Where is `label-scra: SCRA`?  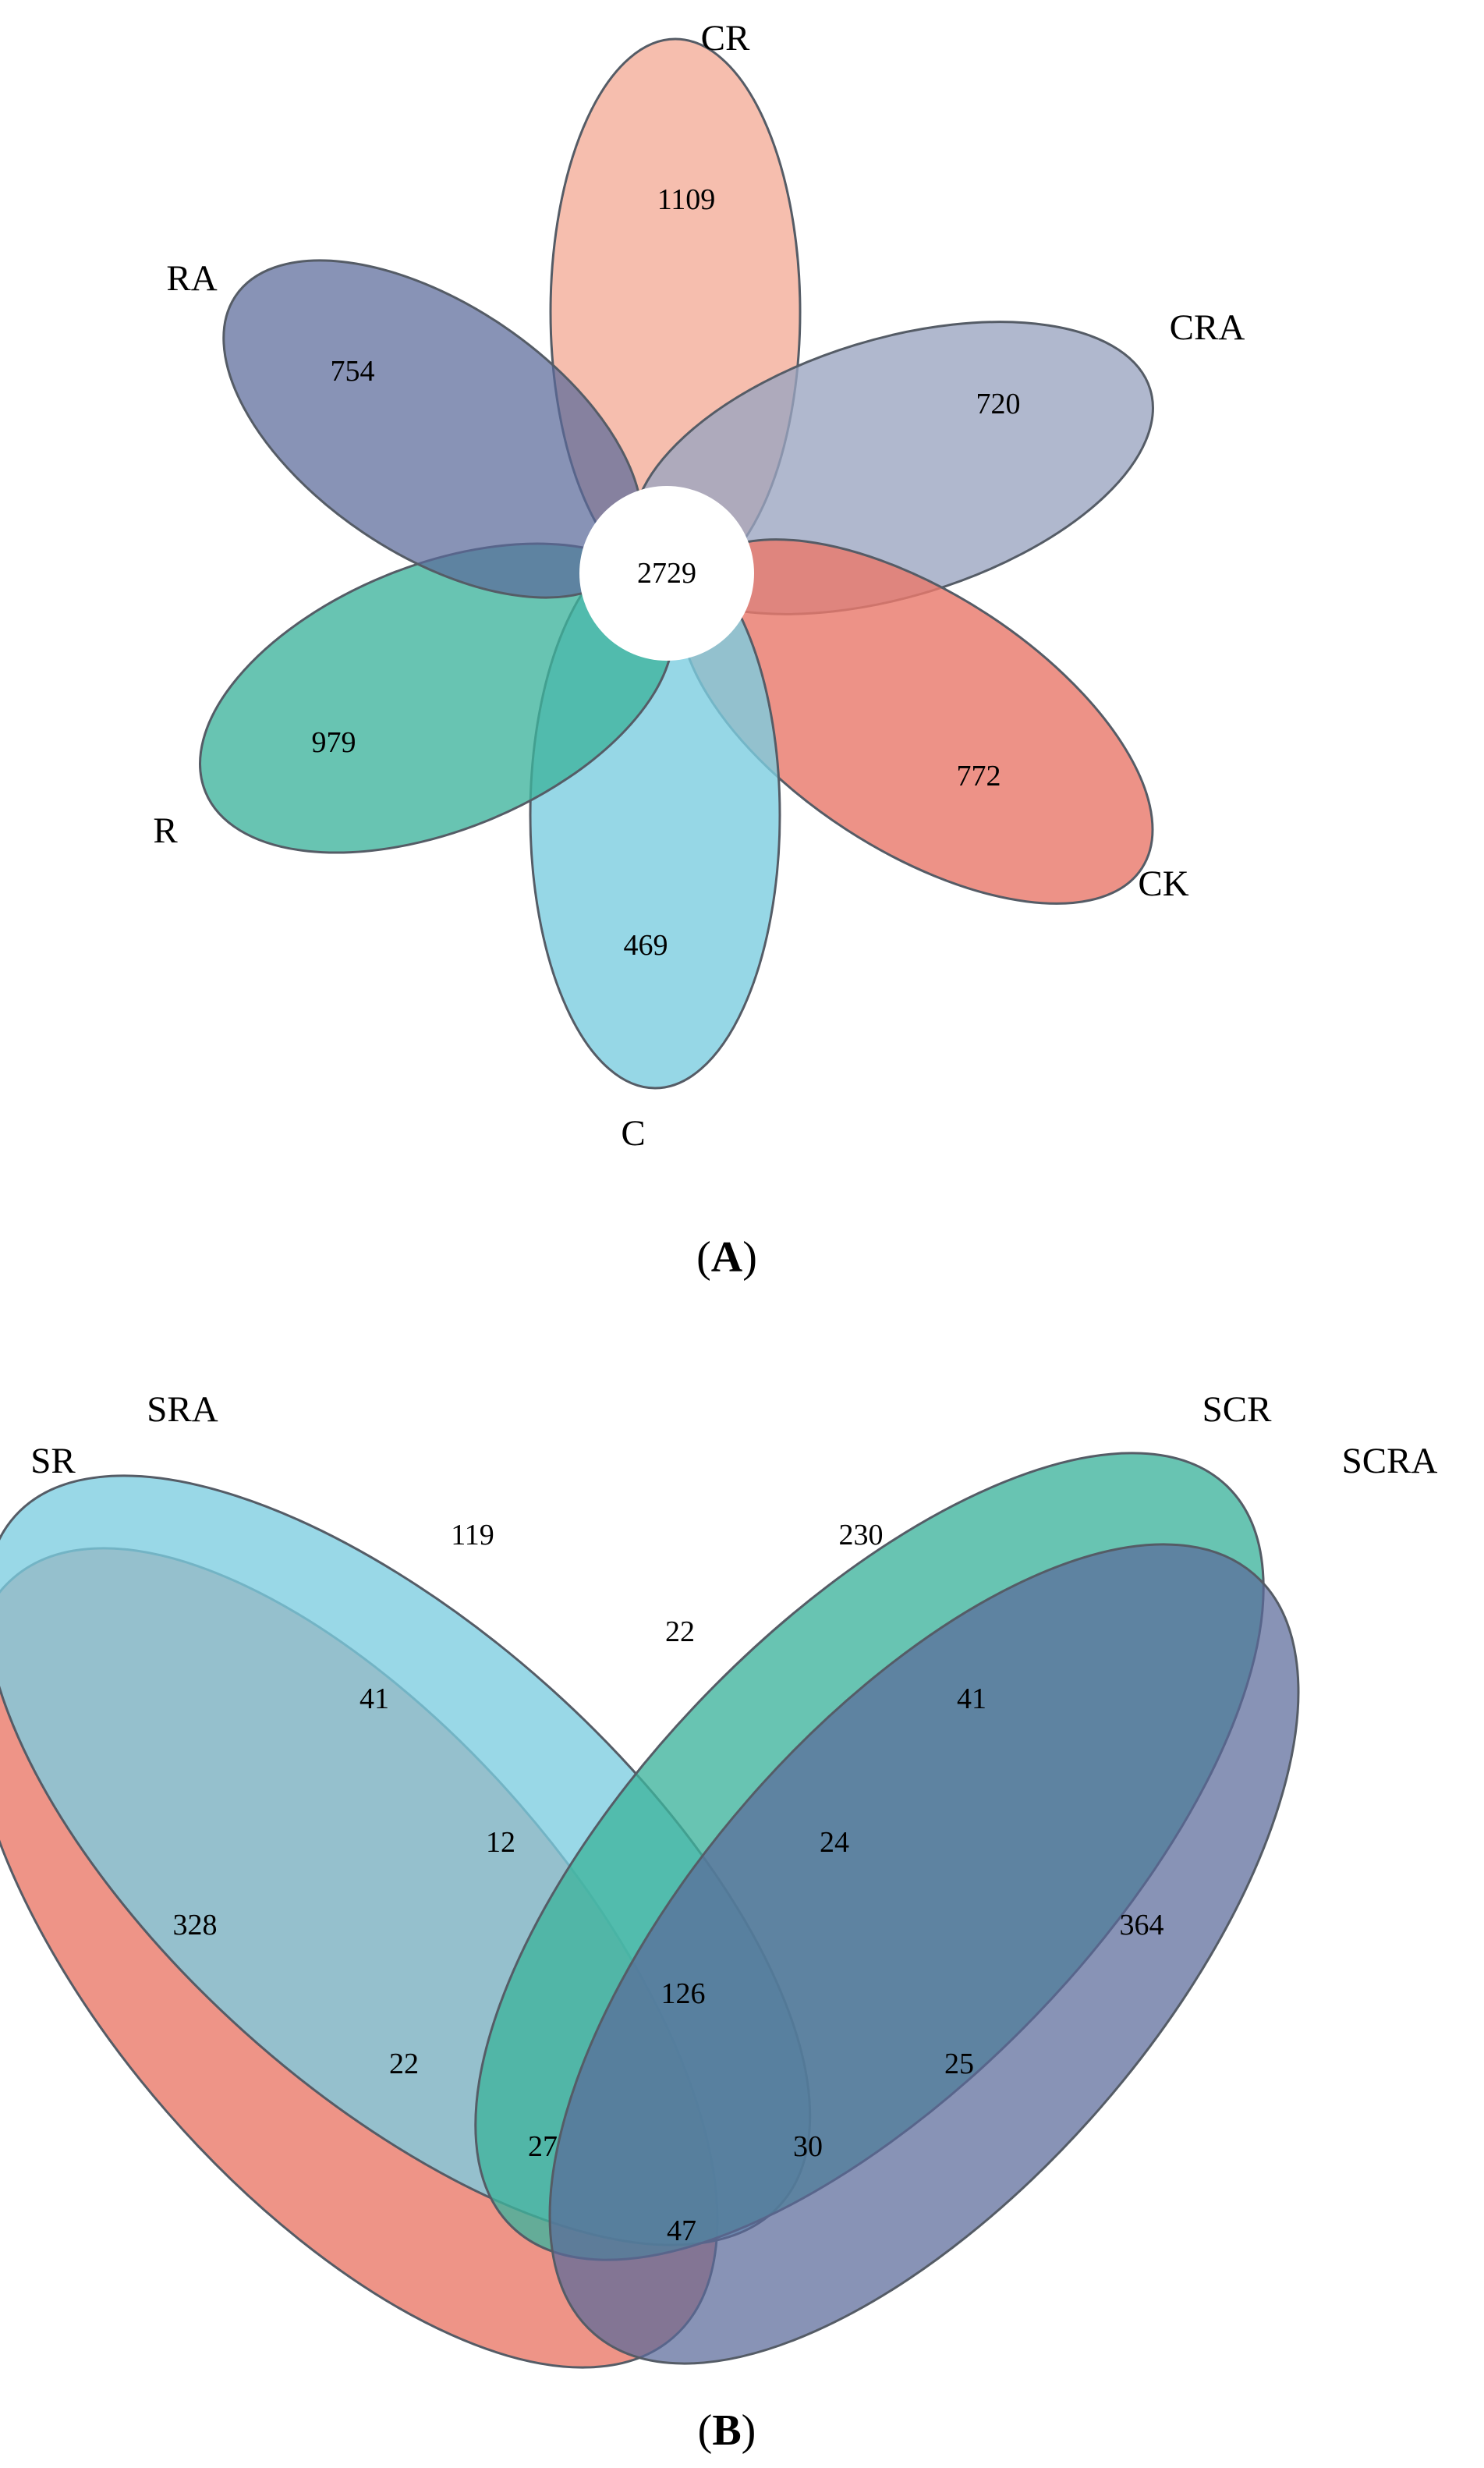
label-scra: SCRA is located at coordinates (1390, 1461).